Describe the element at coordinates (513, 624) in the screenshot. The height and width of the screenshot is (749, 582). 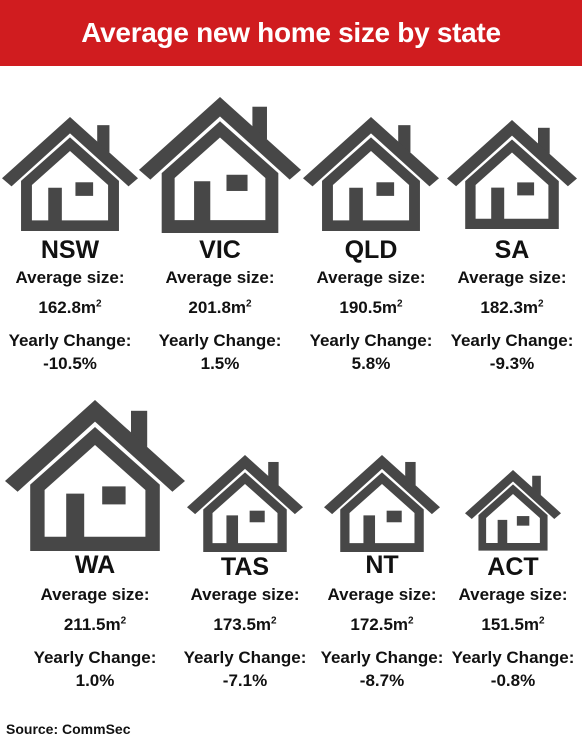
I see `average-size-value: 151.5m2` at that location.